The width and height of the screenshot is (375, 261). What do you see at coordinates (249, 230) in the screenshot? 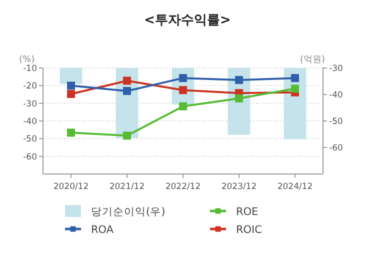
I see `legend-label: ROIC` at bounding box center [249, 230].